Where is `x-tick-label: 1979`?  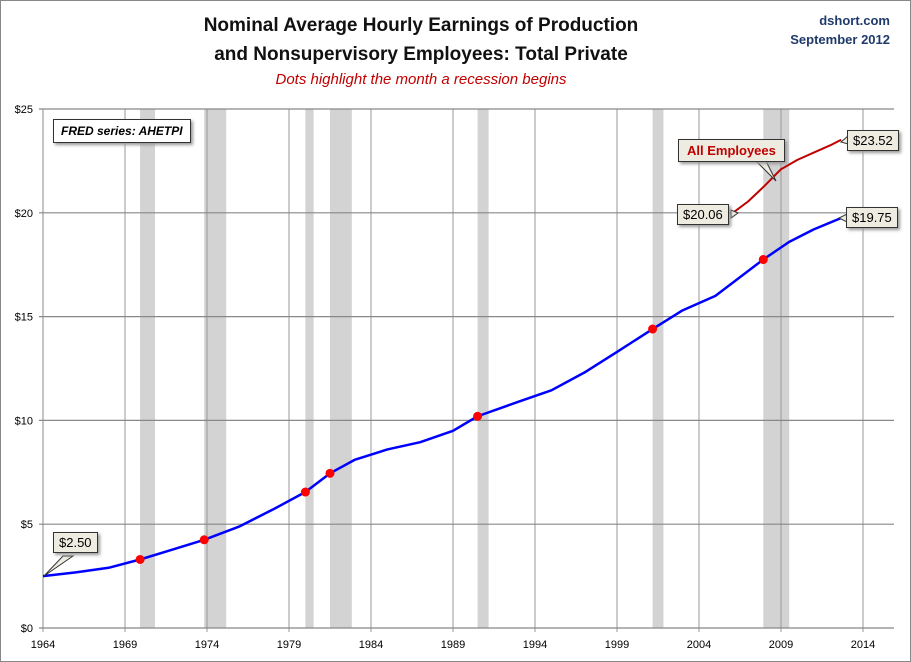
x-tick-label: 1979 is located at coordinates (289, 645).